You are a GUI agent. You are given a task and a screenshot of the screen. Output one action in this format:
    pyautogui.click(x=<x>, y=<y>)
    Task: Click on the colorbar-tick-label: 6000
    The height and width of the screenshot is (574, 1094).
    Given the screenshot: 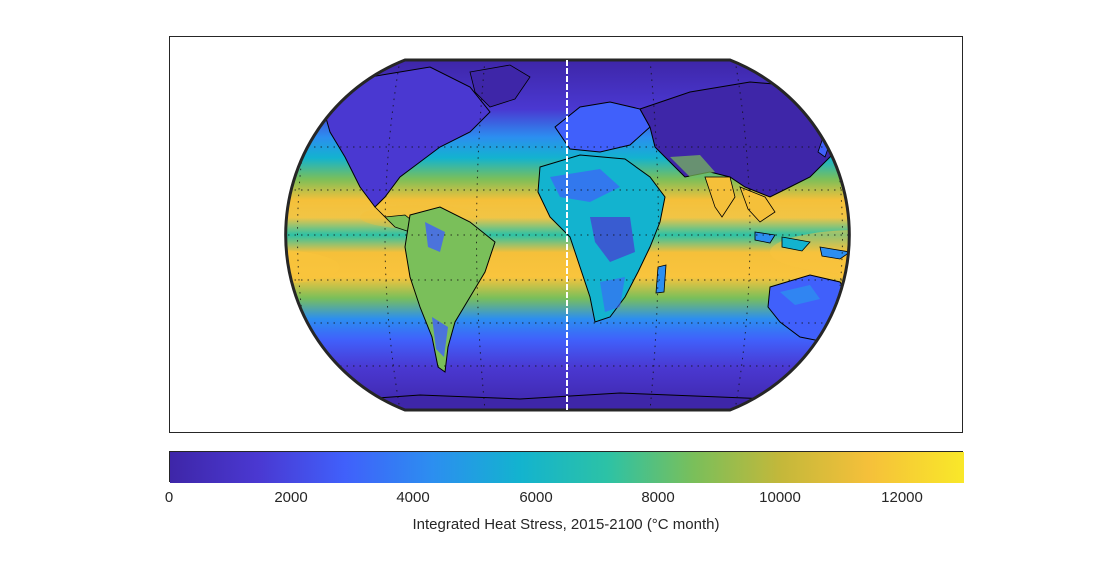 What is the action you would take?
    pyautogui.click(x=536, y=497)
    